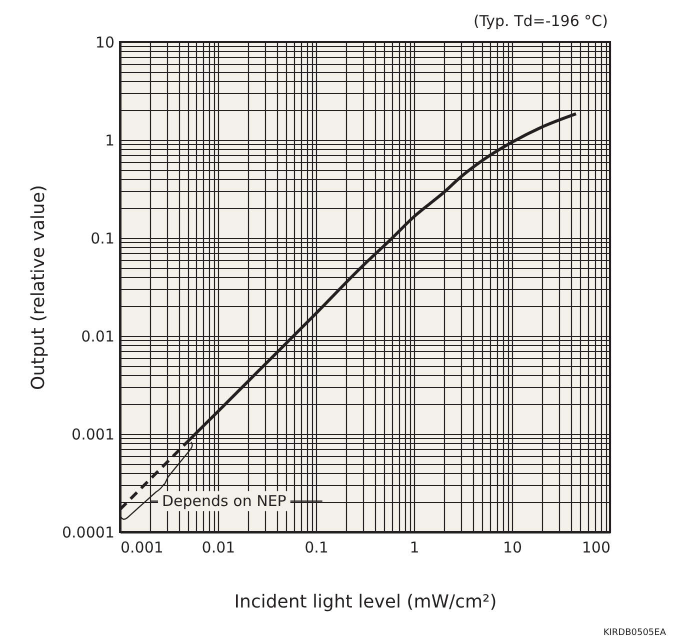 This screenshot has width=680, height=644. Describe the element at coordinates (102, 239) in the screenshot. I see `y-tick-label: 0.1` at that location.